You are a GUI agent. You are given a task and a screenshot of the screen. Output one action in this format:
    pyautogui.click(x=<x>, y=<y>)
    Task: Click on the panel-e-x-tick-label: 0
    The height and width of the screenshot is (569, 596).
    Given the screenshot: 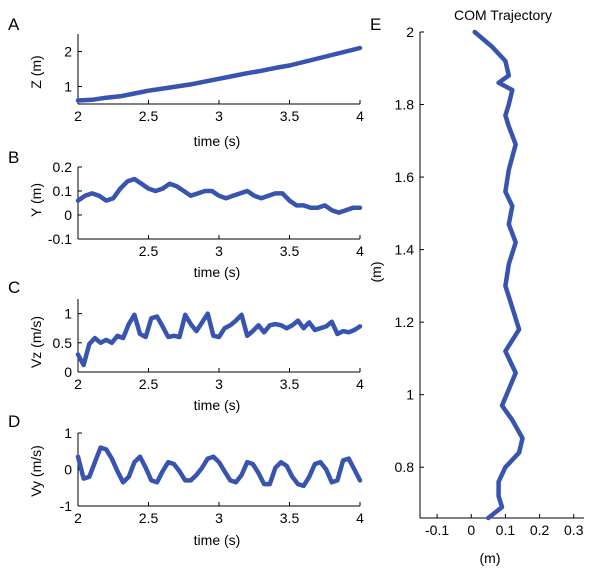 What is the action you would take?
    pyautogui.click(x=471, y=530)
    